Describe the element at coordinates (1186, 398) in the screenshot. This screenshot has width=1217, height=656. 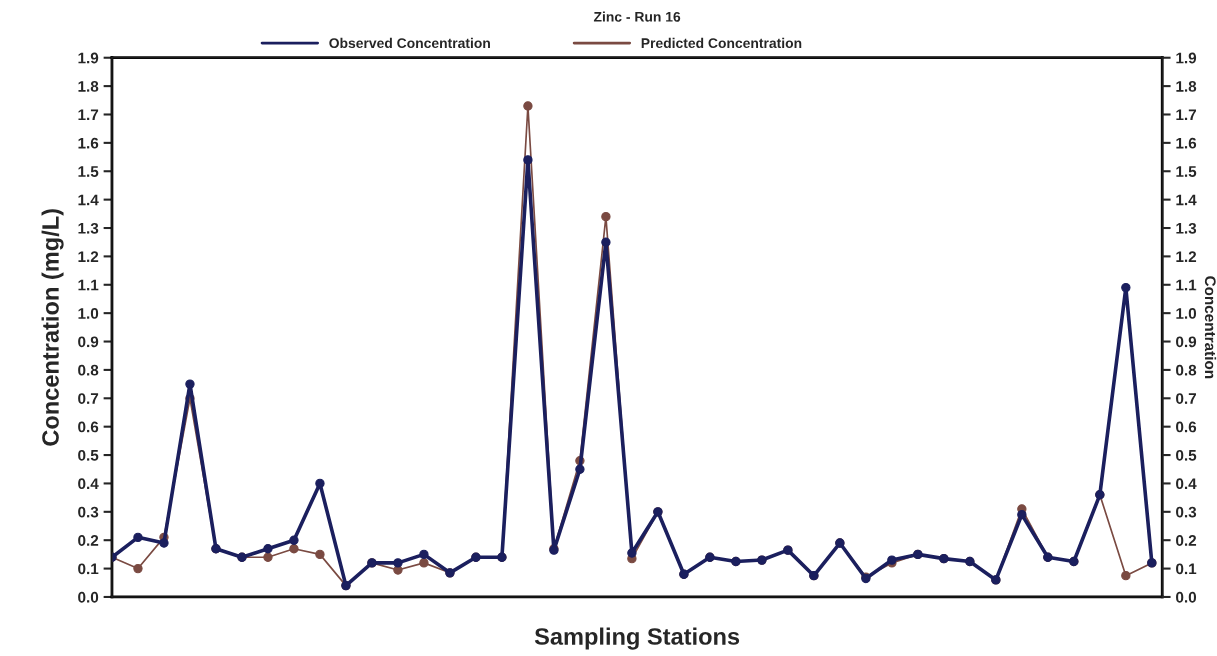
I see `y2-tick-label: 0.7` at that location.